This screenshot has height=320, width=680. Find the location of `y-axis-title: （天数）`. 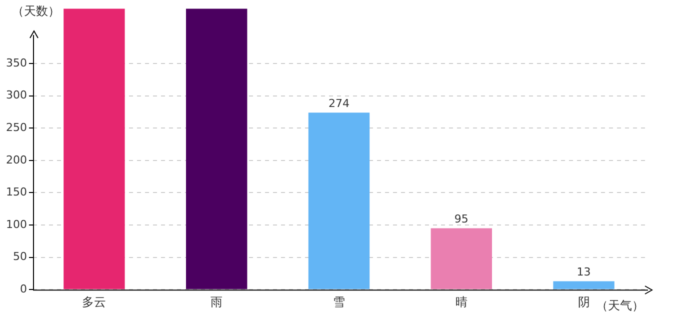

y-axis-title: （天数） is located at coordinates (36, 11).